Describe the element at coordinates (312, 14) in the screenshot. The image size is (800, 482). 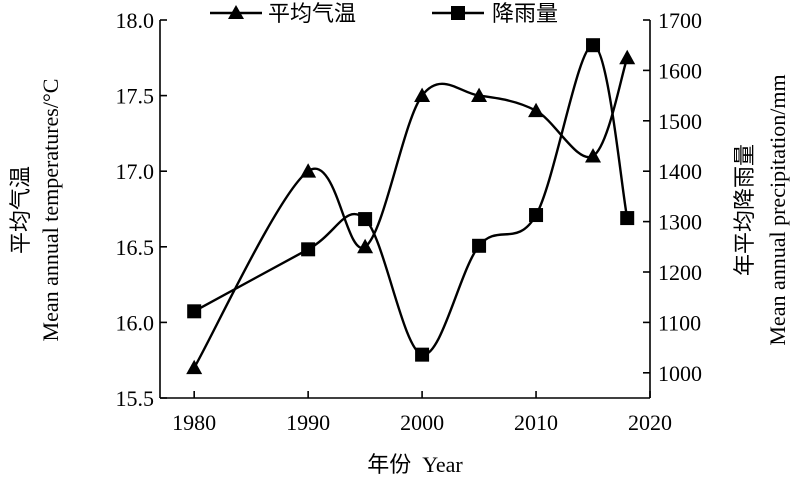
I see `legend-label-temperature: 平均气温` at that location.